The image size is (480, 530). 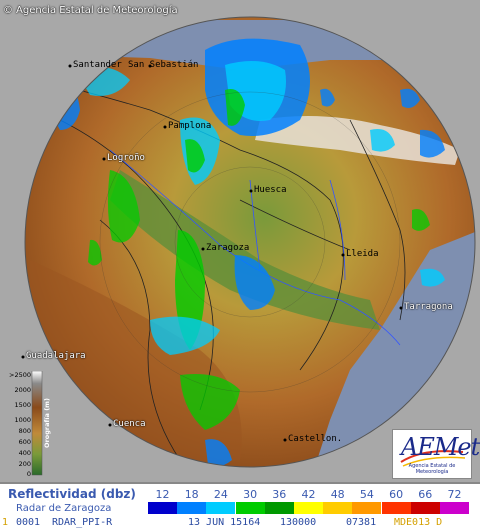 I want to click on city-tarragona: Tarragona, so click(x=428, y=307).